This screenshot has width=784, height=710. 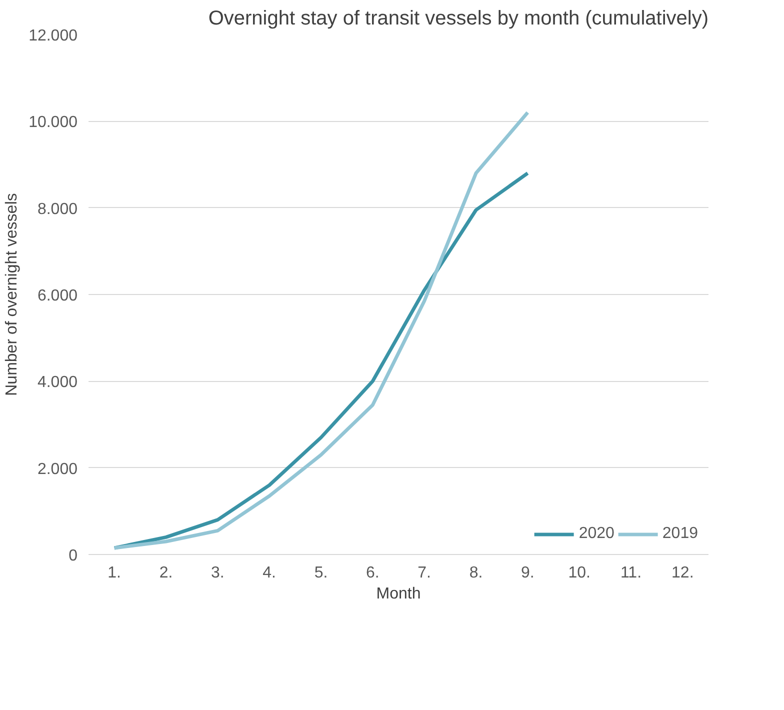 I want to click on x-tick-label: 9., so click(x=527, y=573).